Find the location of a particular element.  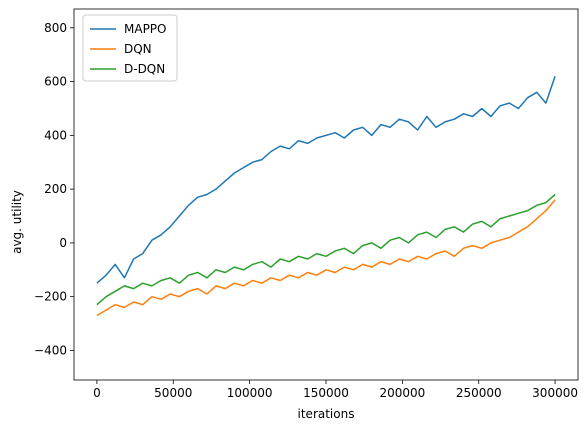

x-axis-title: iterations is located at coordinates (326, 414).